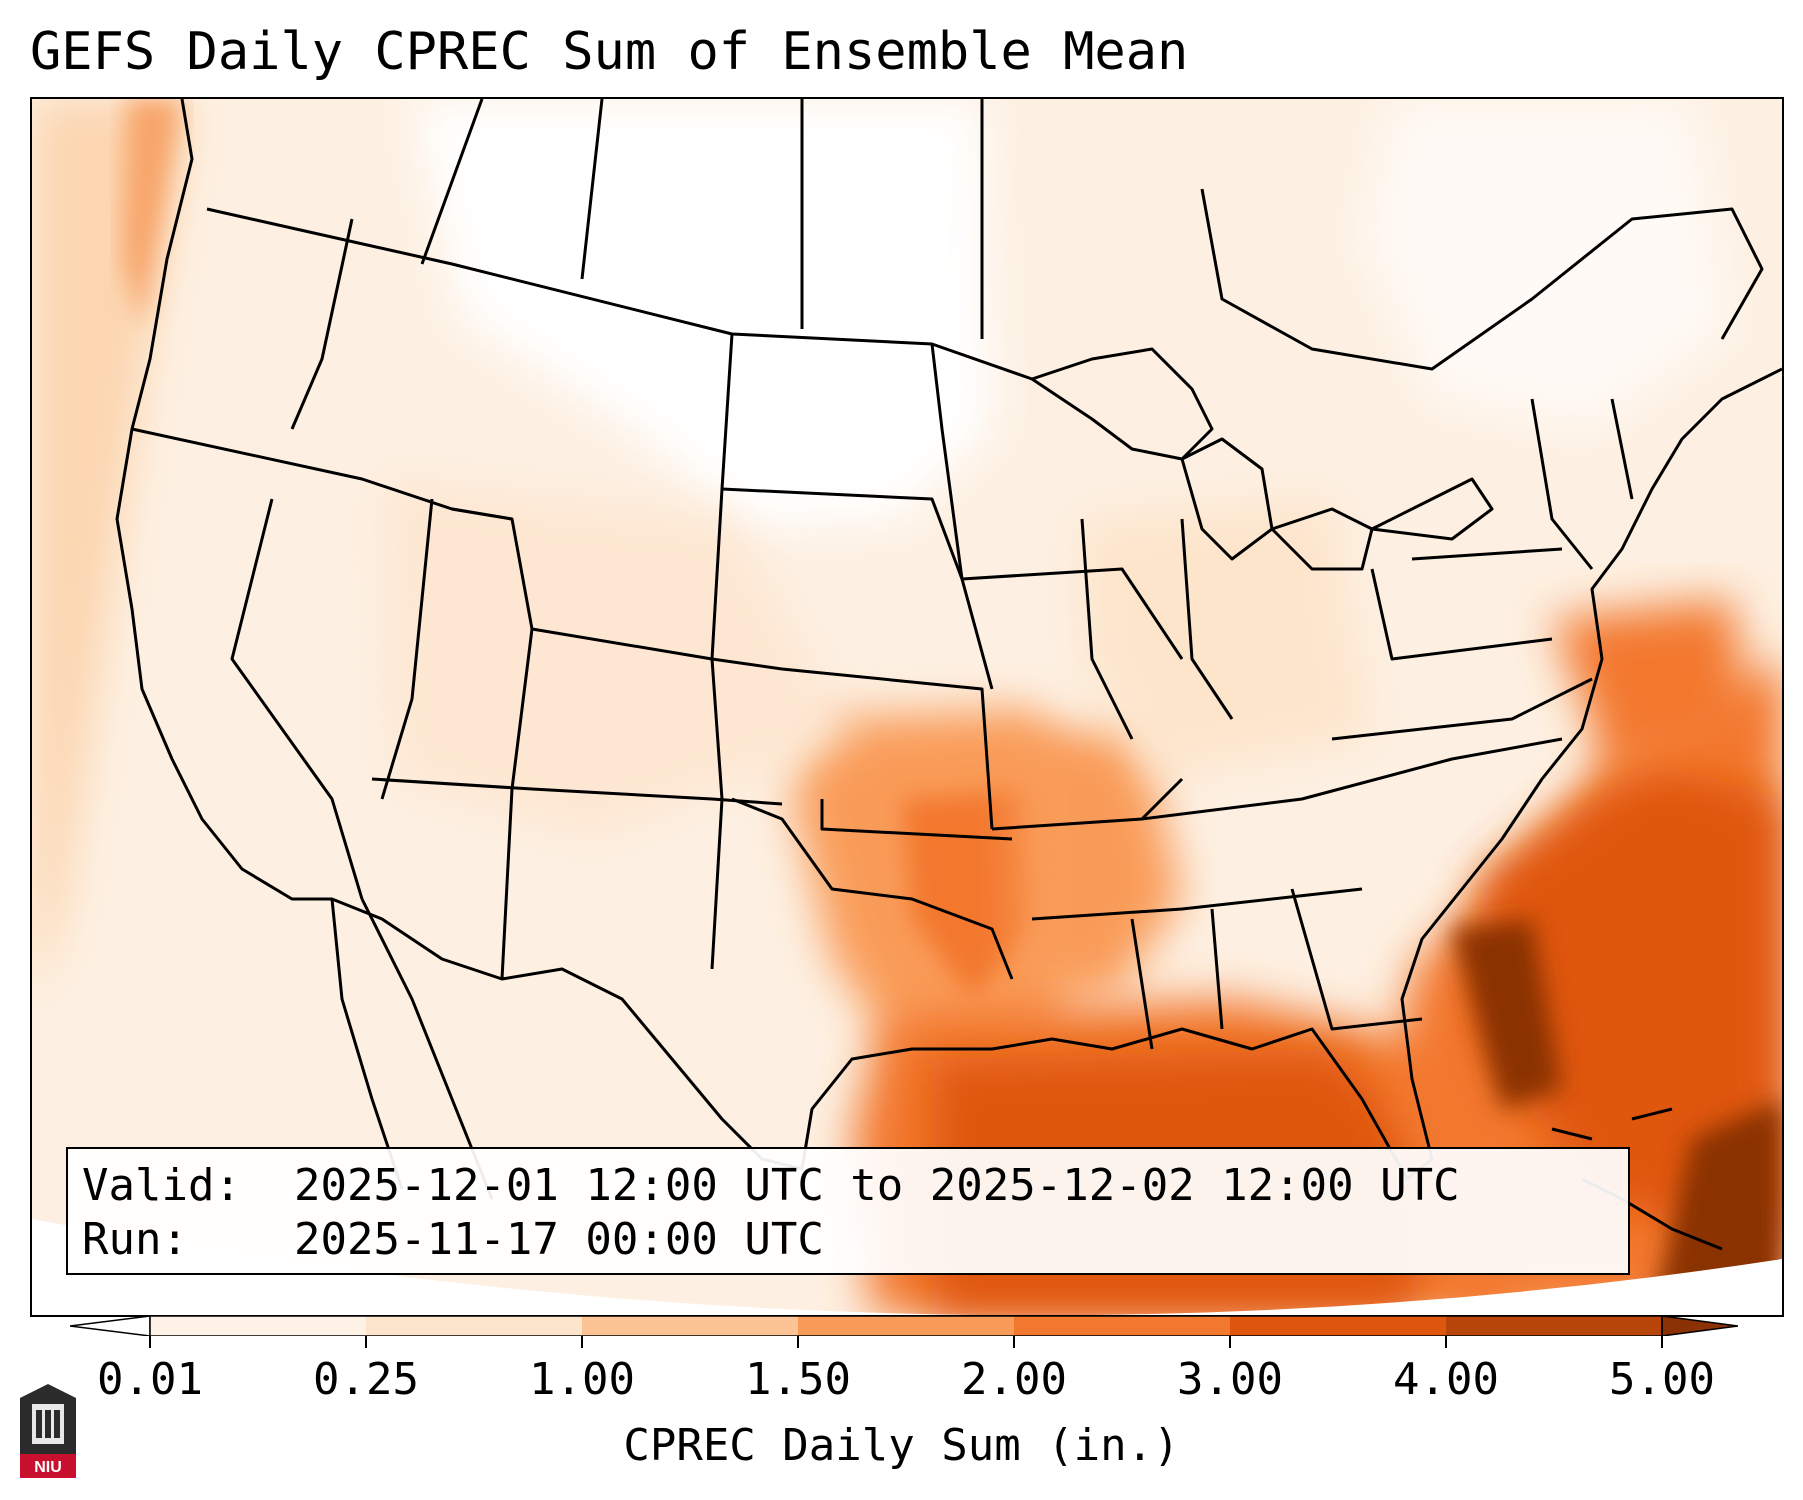 This screenshot has width=1803, height=1500. I want to click on run-key: Run:, so click(135, 1239).